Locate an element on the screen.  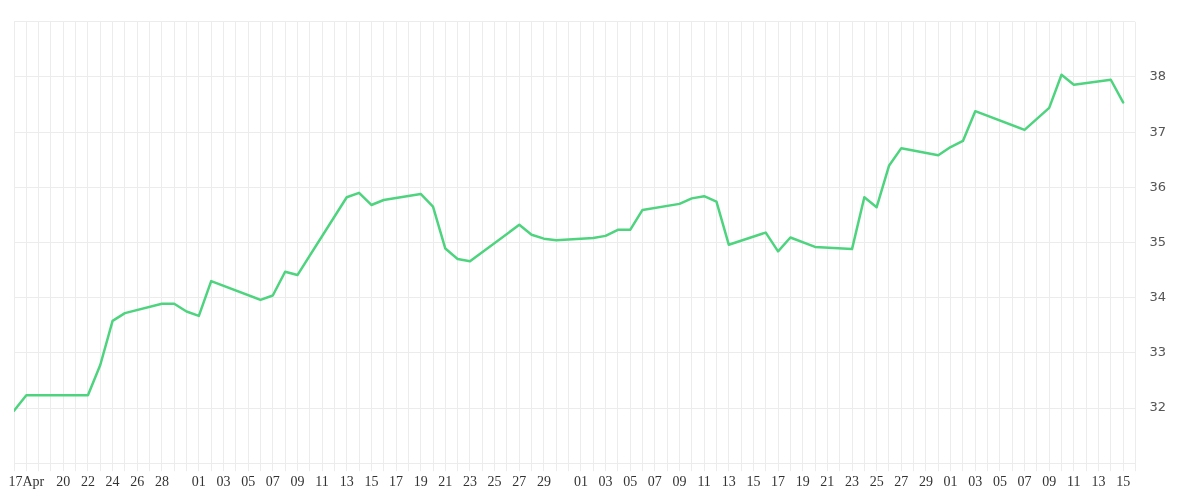
y-tick-label: 36 is located at coordinates (1157, 186).